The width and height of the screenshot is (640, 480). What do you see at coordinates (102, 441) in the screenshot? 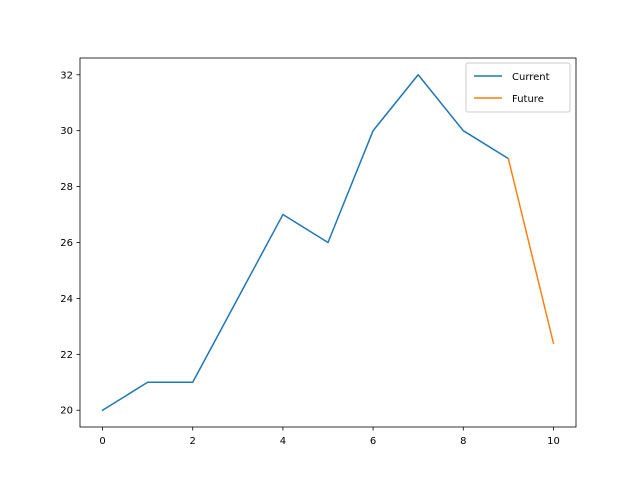
I see `x-tick-label: 0` at bounding box center [102, 441].